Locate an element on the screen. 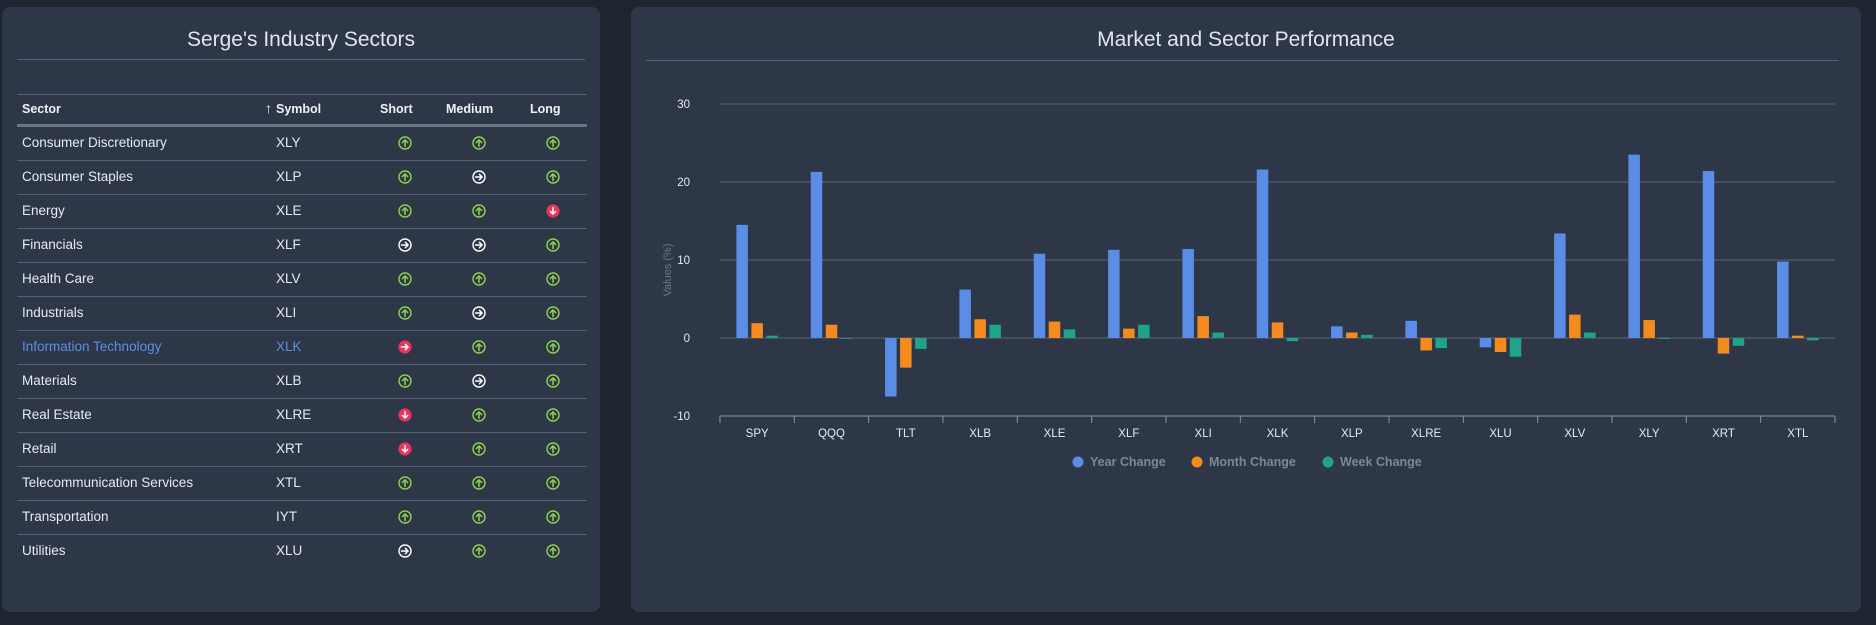 The height and width of the screenshot is (625, 1876). x-tick-label: XLI is located at coordinates (1203, 434).